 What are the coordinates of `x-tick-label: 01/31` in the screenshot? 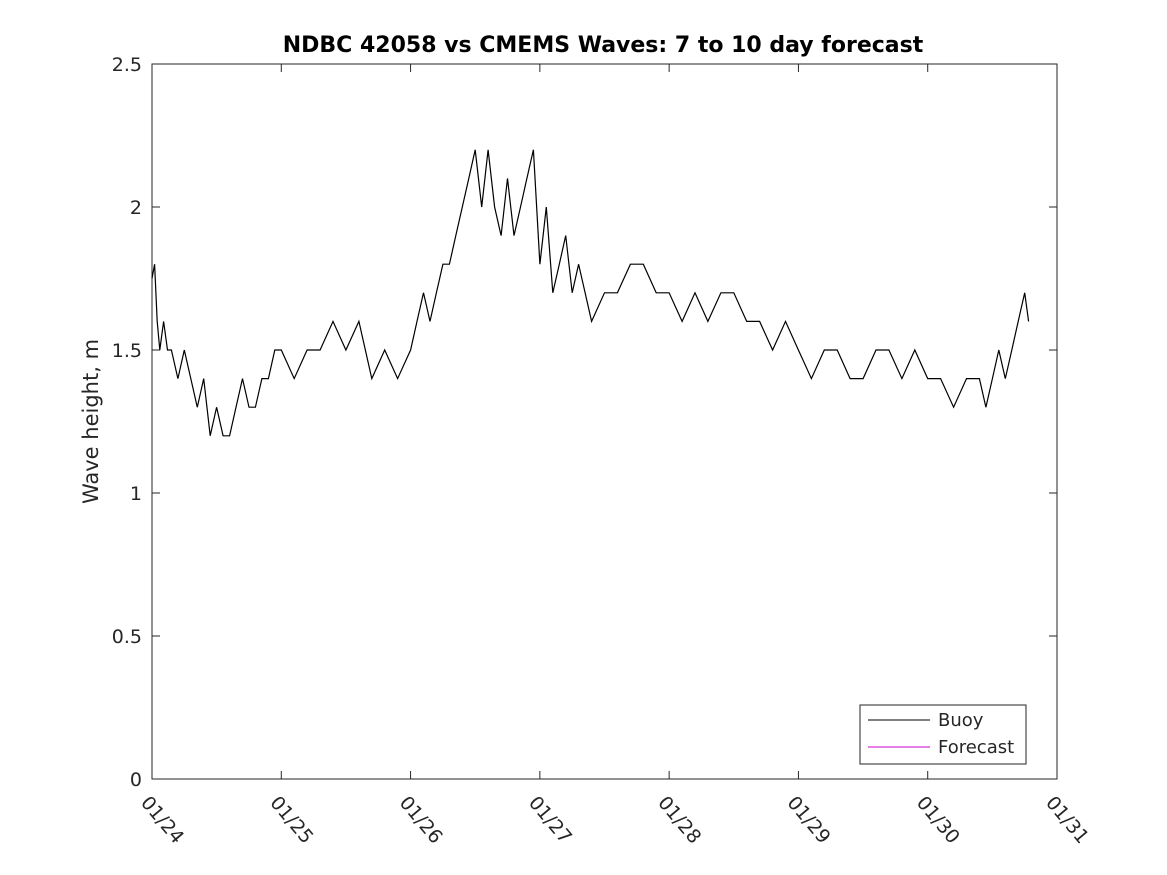 It's located at (1067, 820).